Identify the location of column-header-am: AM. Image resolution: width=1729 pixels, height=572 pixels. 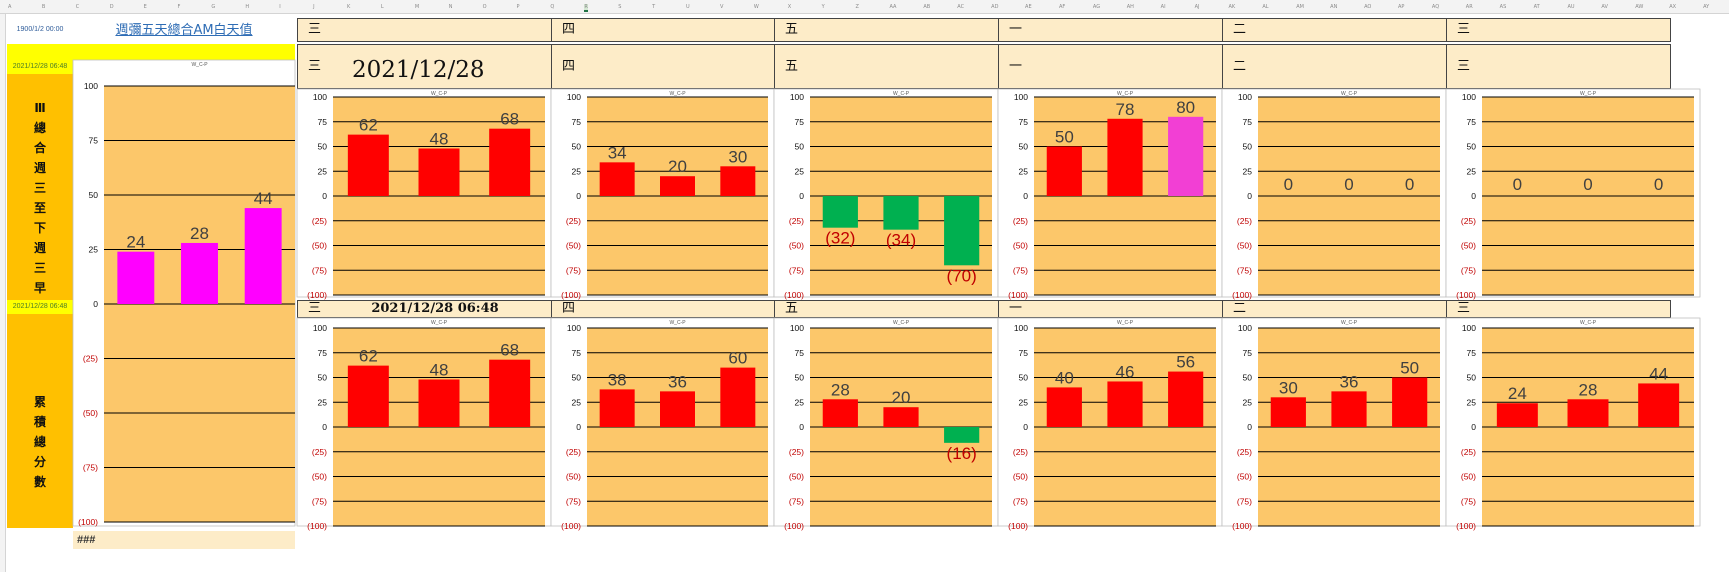
(1300, 7).